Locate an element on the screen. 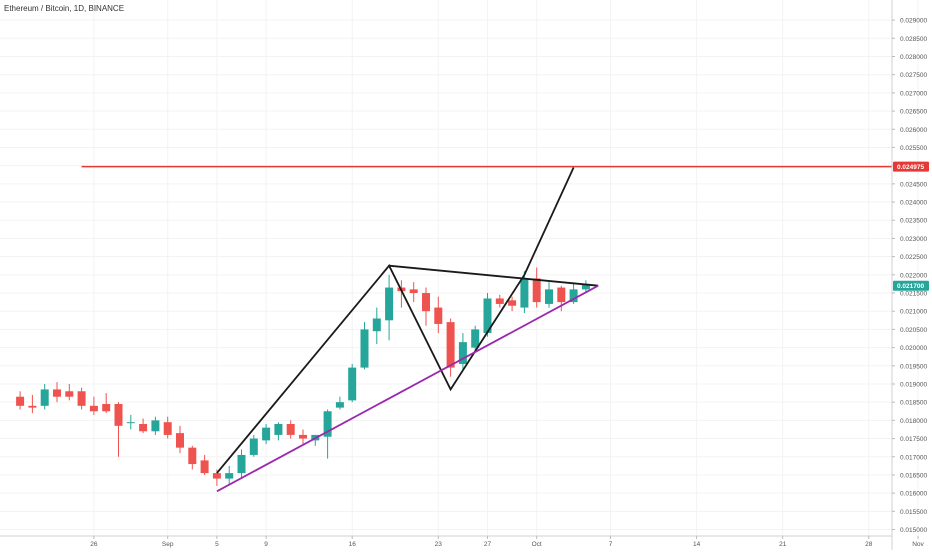  upper-trendline is located at coordinates (494, 275).